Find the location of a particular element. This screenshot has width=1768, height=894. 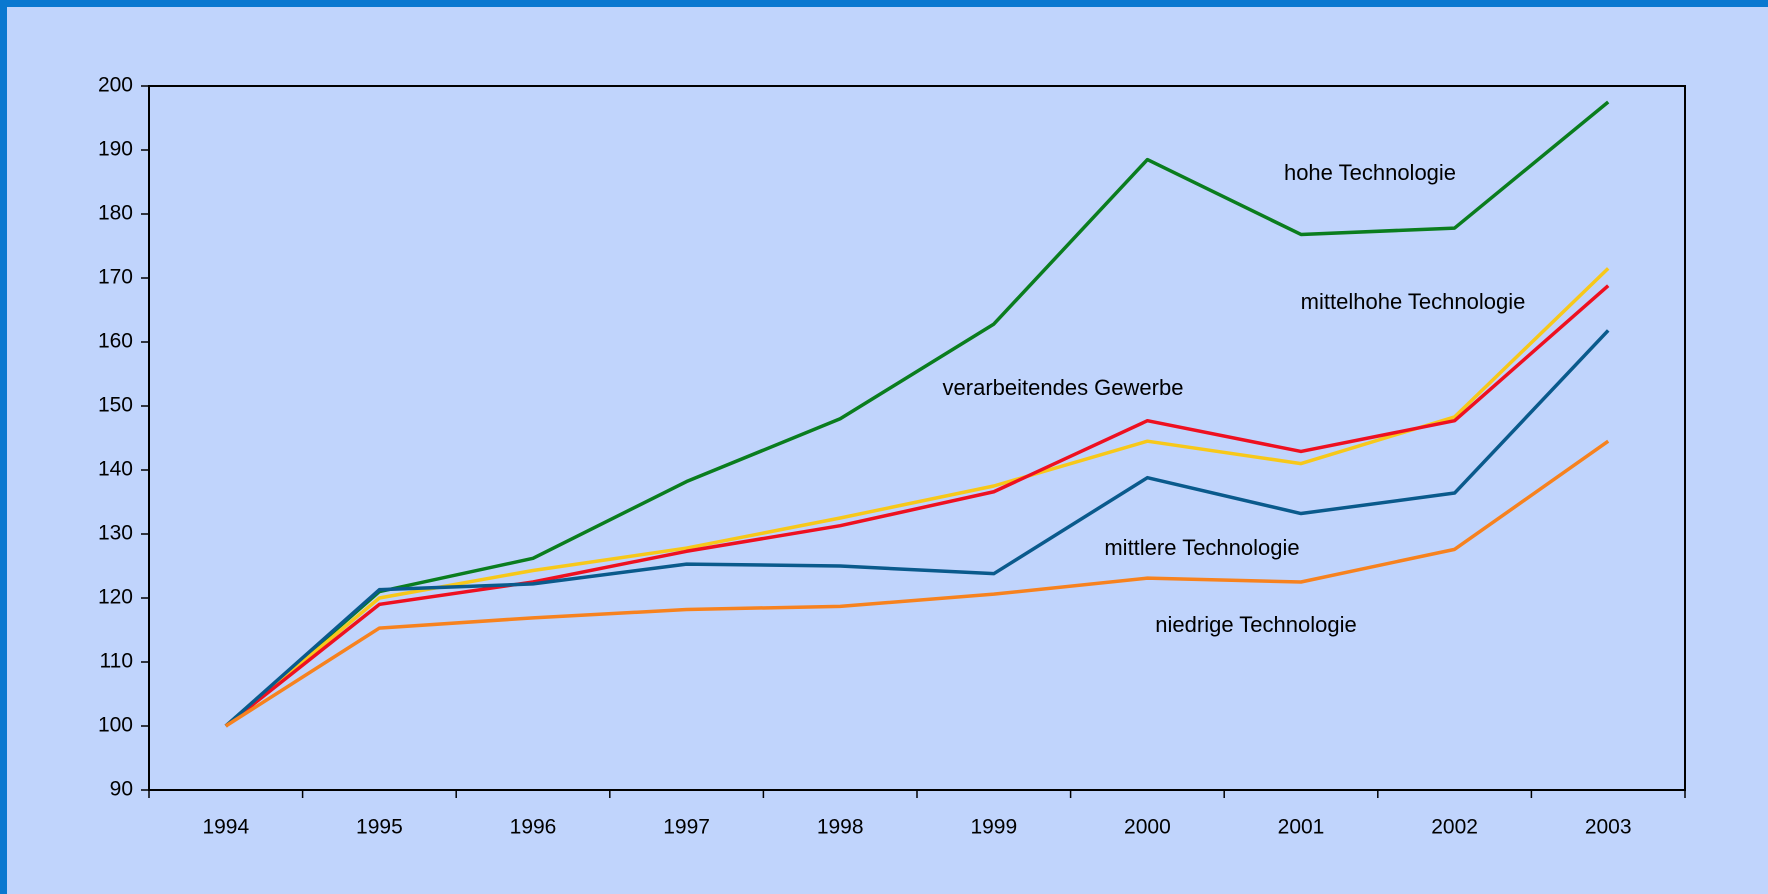

y-tick-label: 110 is located at coordinates (116, 661).